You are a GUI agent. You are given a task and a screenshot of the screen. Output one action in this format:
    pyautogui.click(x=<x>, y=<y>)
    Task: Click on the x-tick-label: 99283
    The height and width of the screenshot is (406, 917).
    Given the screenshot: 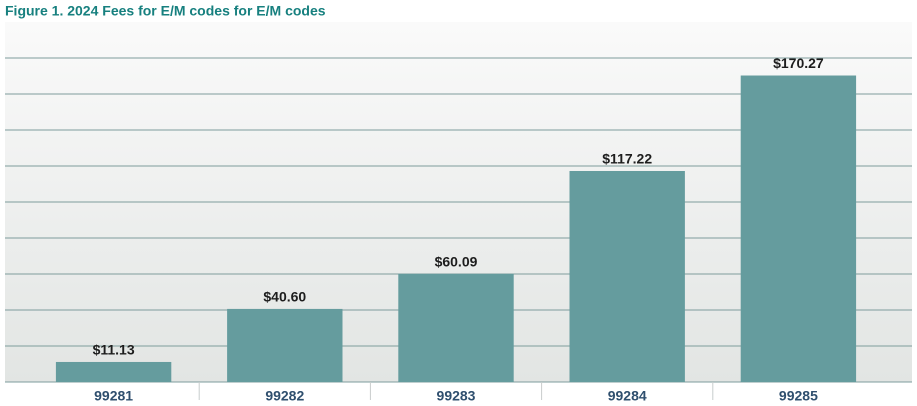 What is the action you would take?
    pyautogui.click(x=456, y=396)
    